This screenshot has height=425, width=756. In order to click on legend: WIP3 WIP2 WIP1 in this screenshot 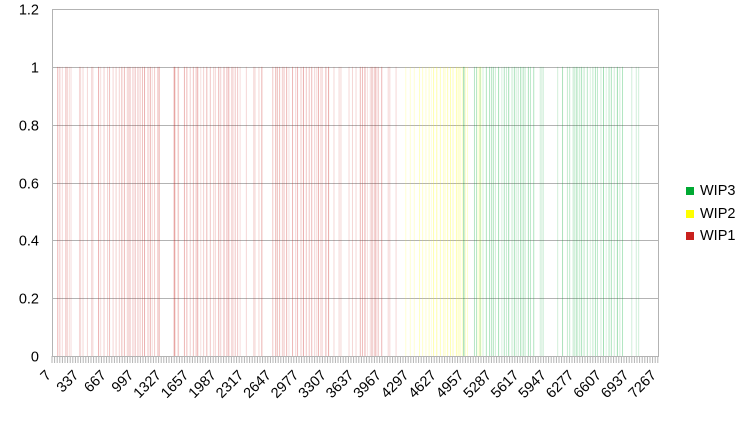, I will do `click(720, 214)`.